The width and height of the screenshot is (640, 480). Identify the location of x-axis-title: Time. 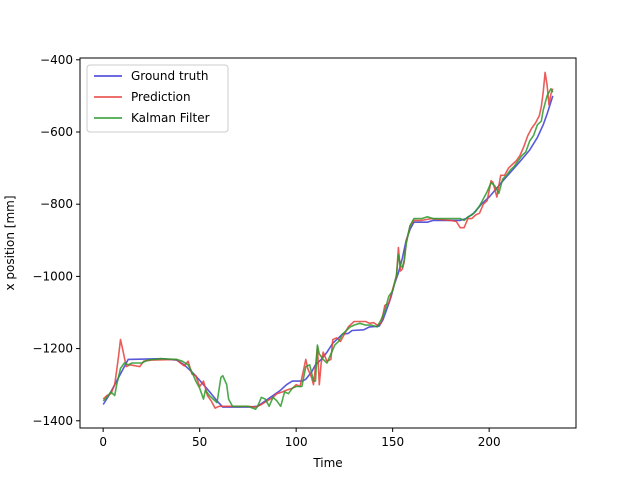
(327, 463).